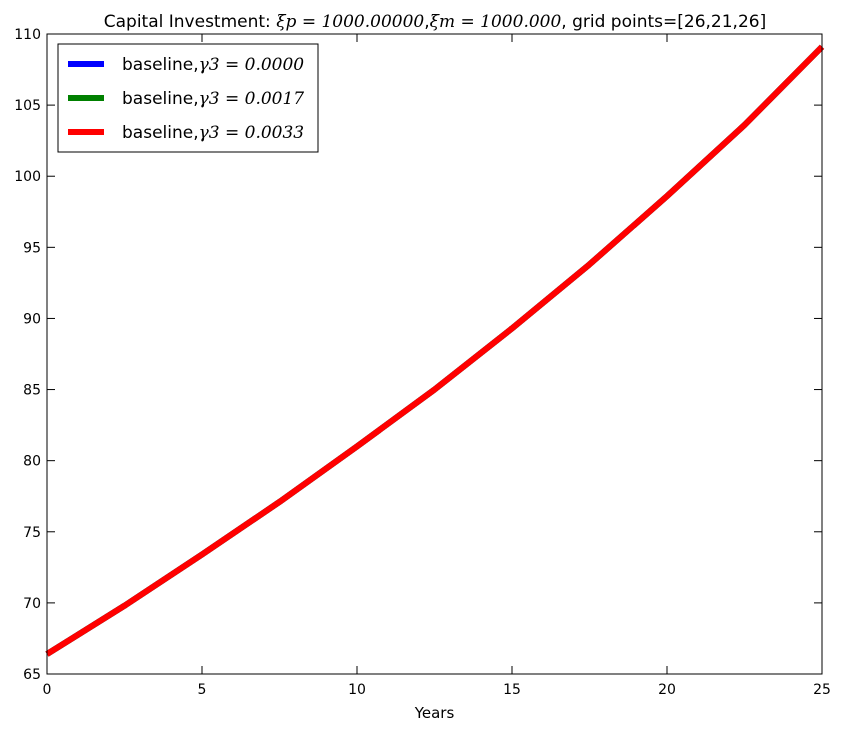  I want to click on title-xi-m: ξm = 1000.000, so click(496, 22).